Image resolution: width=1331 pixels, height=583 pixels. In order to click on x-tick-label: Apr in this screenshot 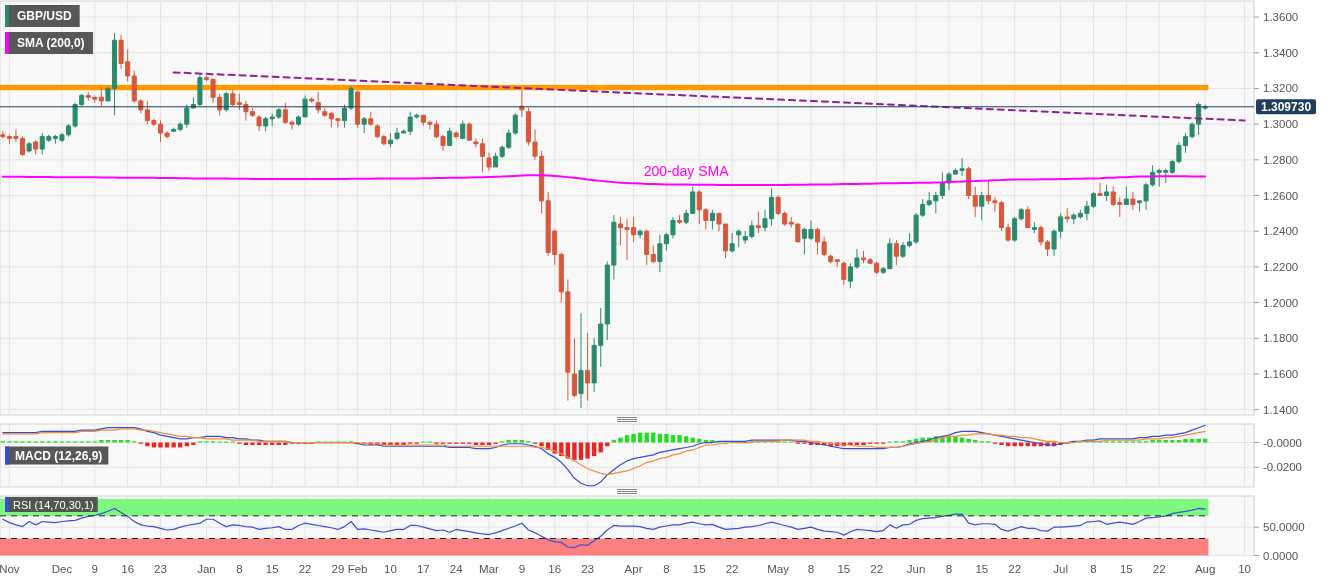, I will do `click(633, 568)`.